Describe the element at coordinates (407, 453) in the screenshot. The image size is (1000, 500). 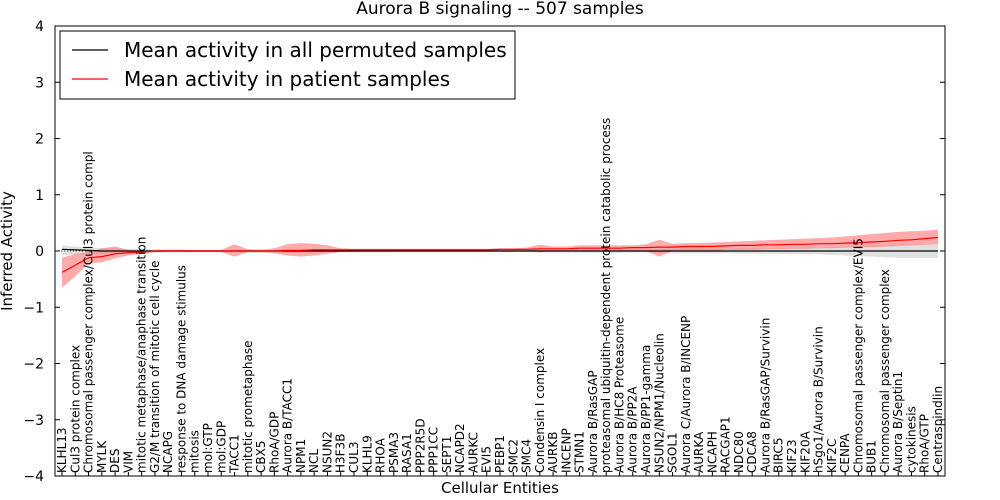
I see `entity-label: RASA1` at that location.